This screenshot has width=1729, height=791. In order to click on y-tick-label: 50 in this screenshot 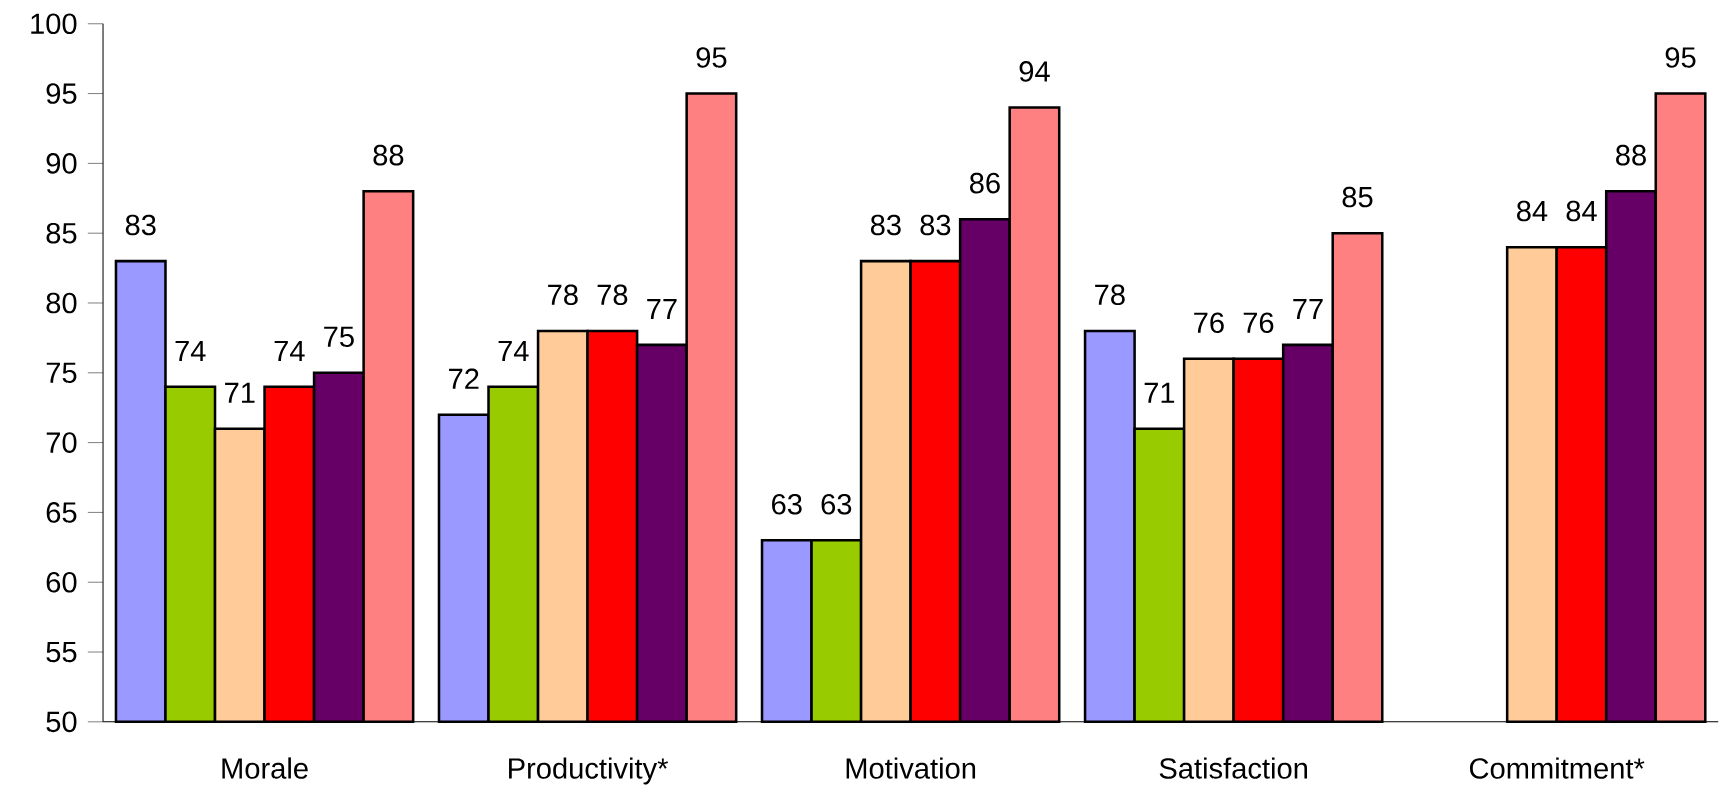, I will do `click(61, 722)`.